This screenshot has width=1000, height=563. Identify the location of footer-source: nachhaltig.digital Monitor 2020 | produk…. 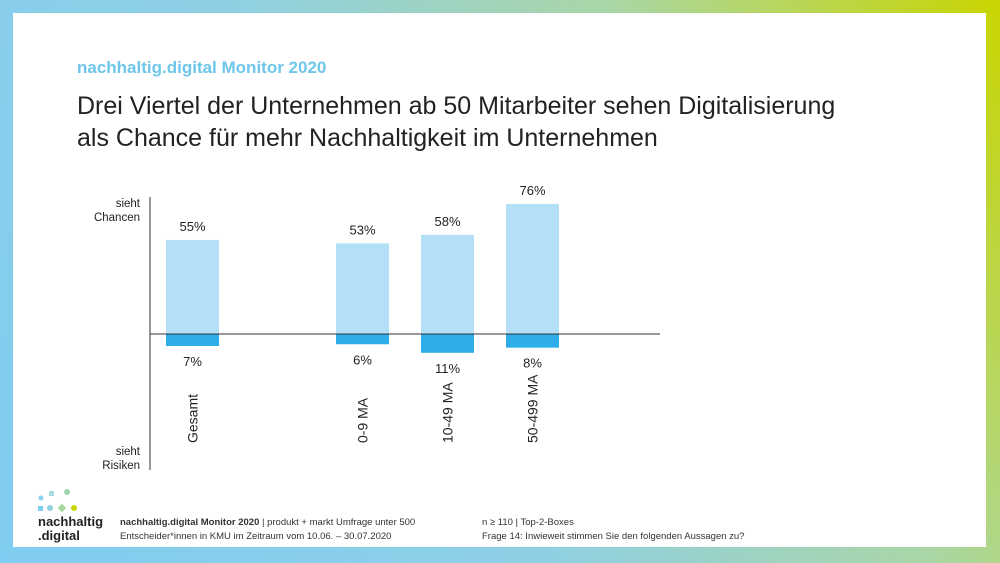
(268, 529).